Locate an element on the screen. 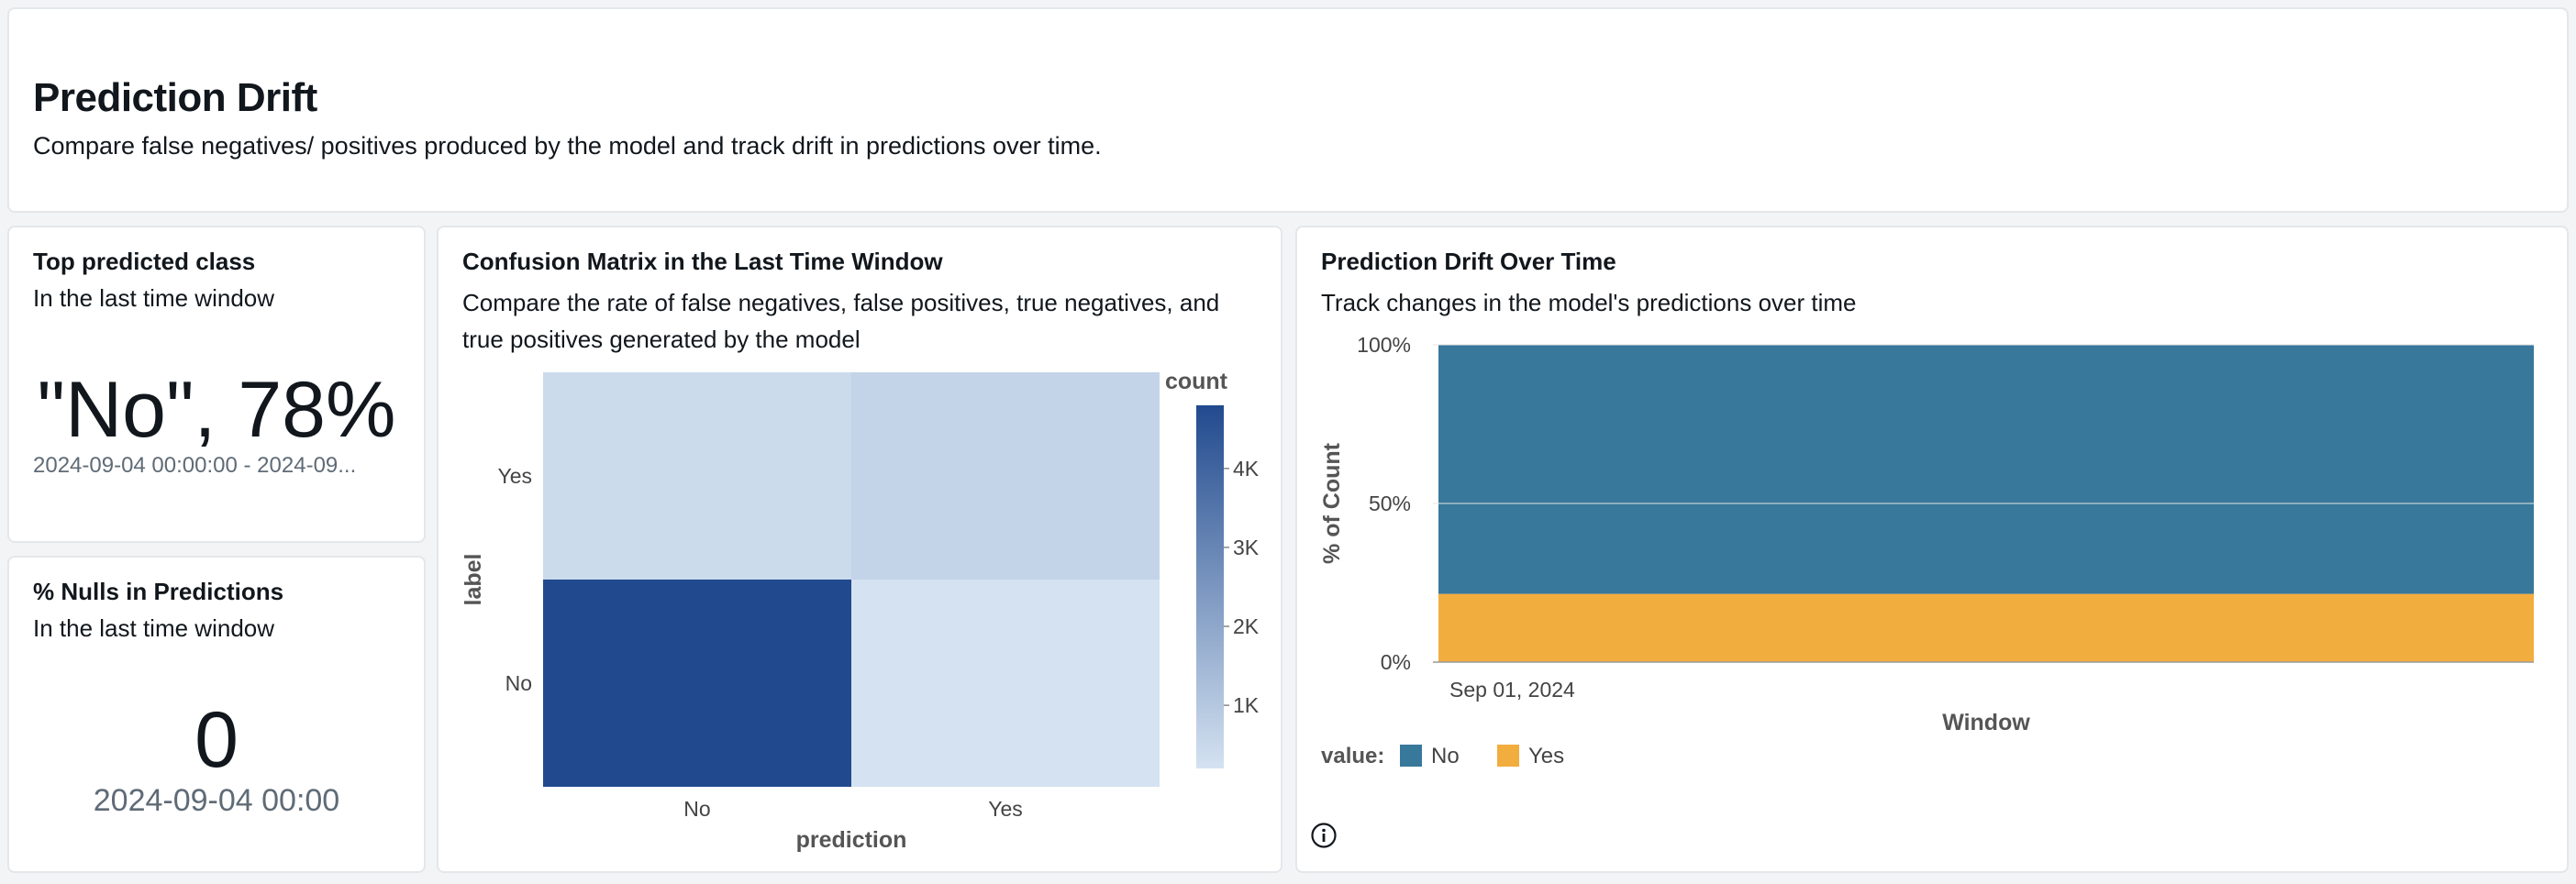 The image size is (2576, 884). page-title: Prediction Drift is located at coordinates (175, 97).